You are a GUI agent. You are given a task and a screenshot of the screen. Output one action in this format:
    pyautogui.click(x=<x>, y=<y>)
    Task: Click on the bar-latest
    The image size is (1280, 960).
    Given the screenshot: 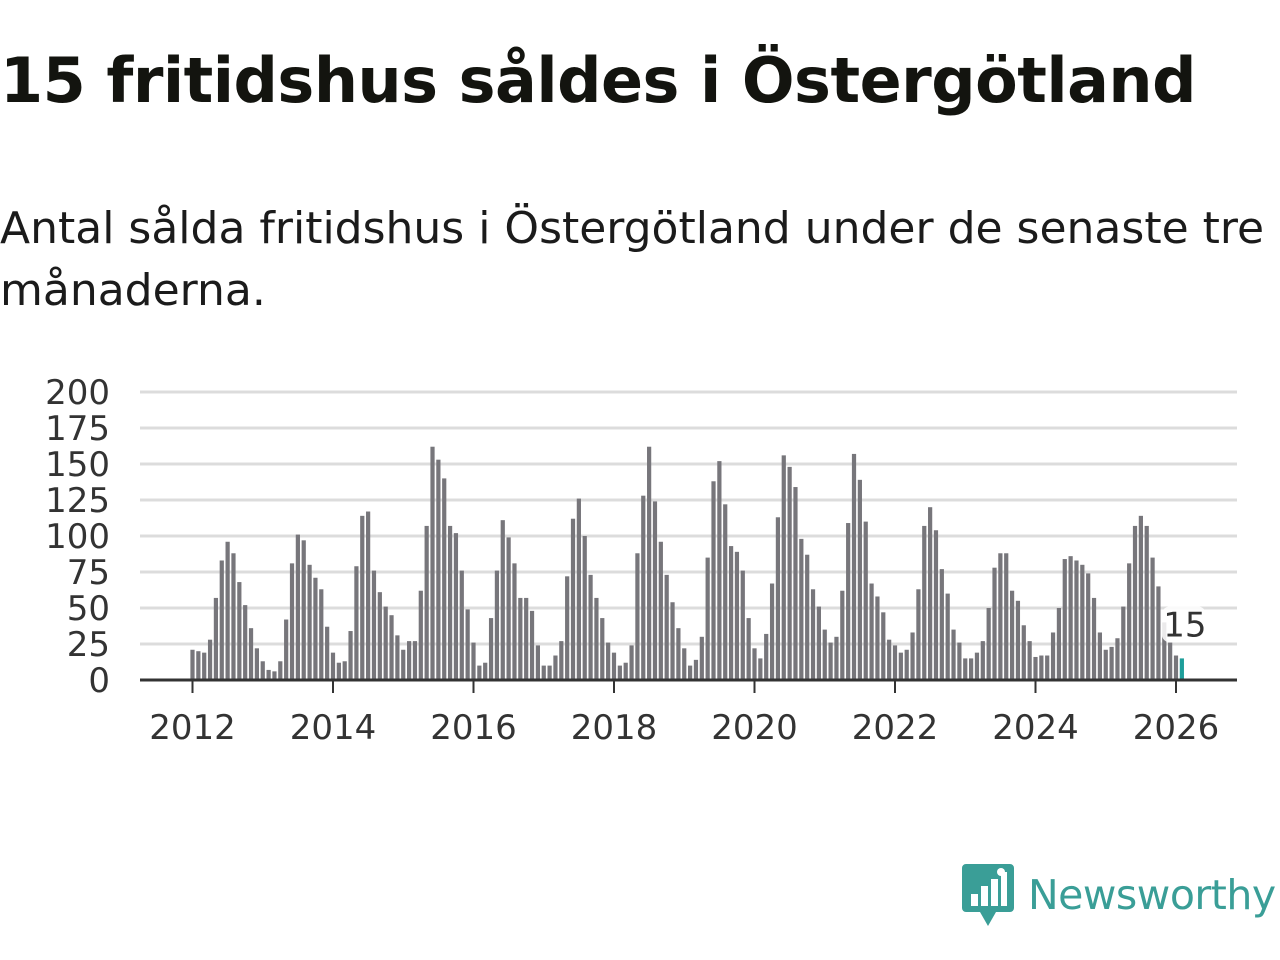 What is the action you would take?
    pyautogui.click(x=1181, y=669)
    